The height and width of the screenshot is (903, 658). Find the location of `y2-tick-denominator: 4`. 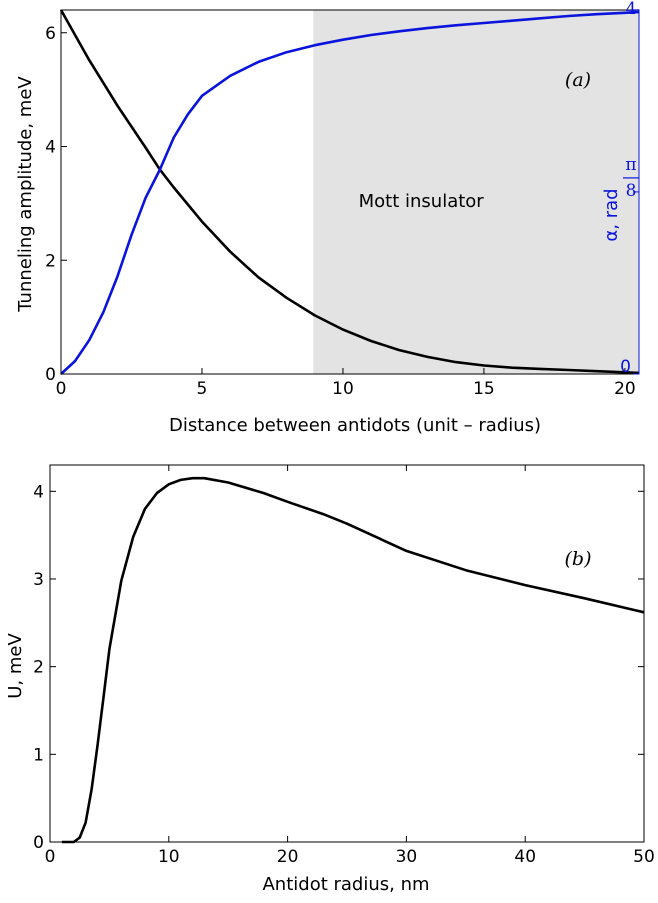

y2-tick-denominator: 4 is located at coordinates (631, 9).